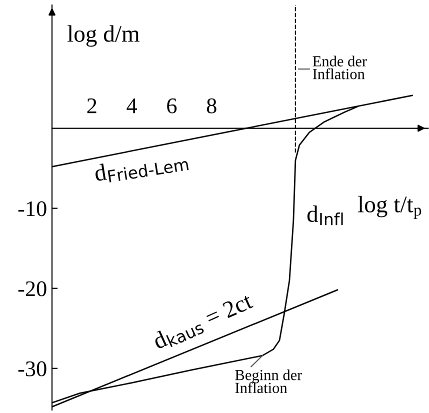 The width and height of the screenshot is (429, 413). I want to click on x-axis-title: log t/t$_{p}$, so click(390, 207).